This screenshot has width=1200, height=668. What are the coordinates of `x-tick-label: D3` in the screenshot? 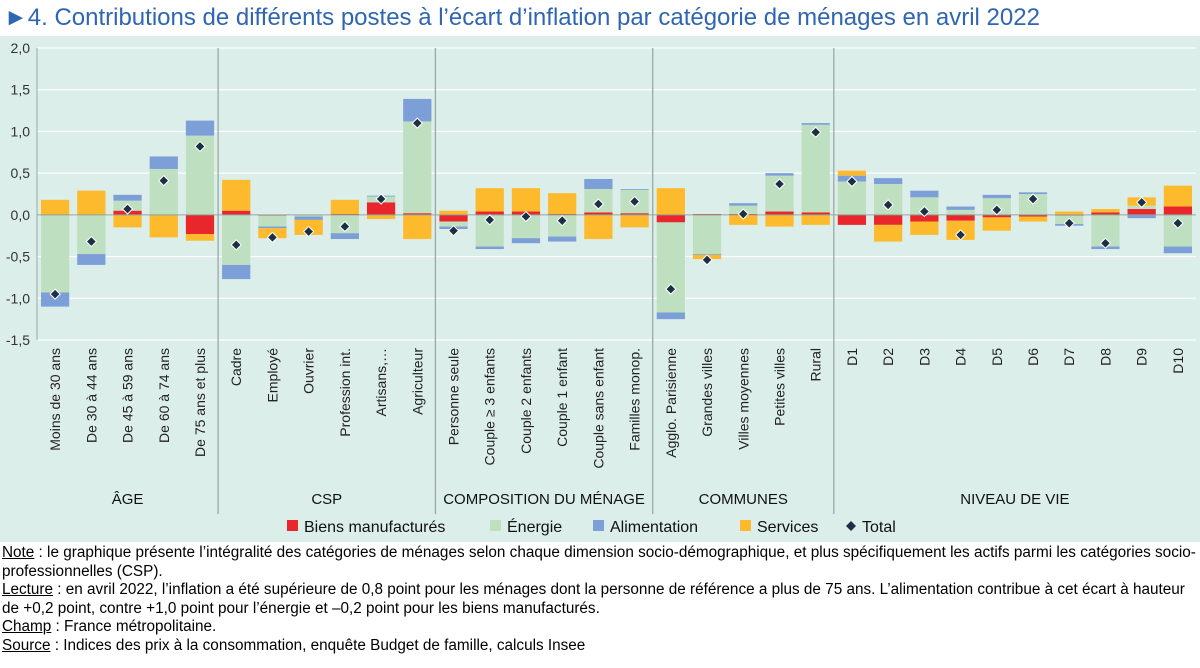 It's located at (924, 357).